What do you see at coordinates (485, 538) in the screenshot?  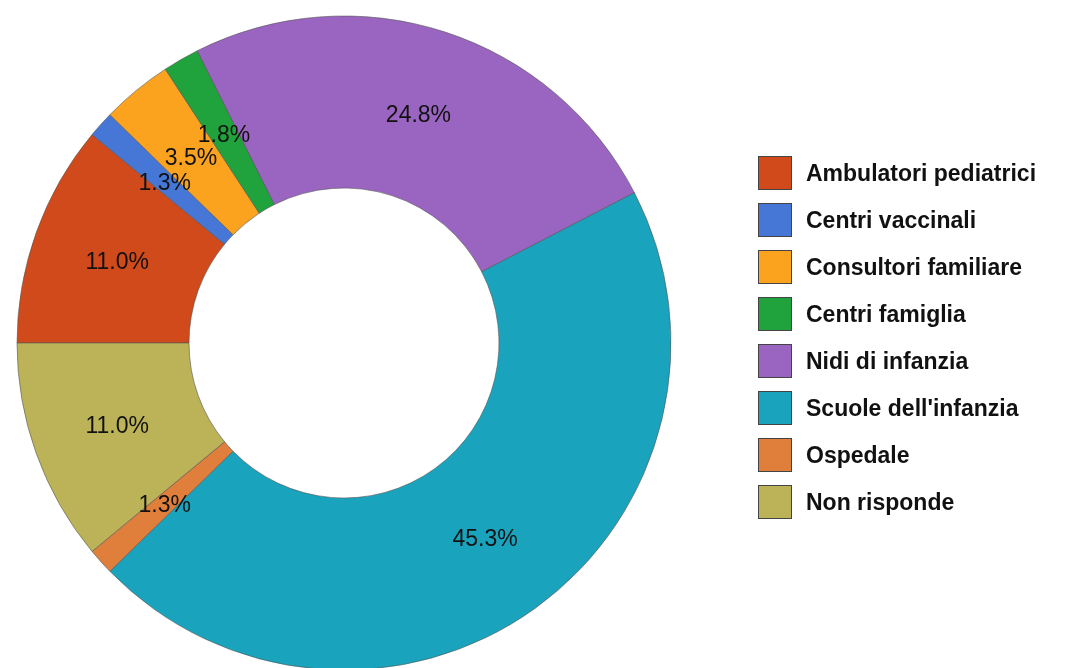 I see `data-label: 45.3%` at bounding box center [485, 538].